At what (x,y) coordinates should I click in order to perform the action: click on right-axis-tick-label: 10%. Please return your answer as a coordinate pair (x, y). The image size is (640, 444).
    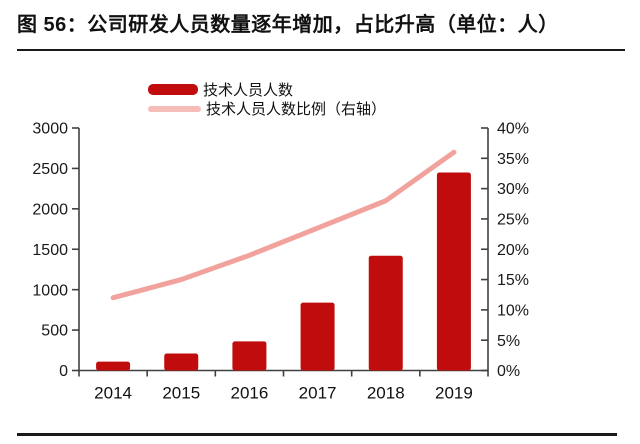
    Looking at the image, I should click on (513, 310).